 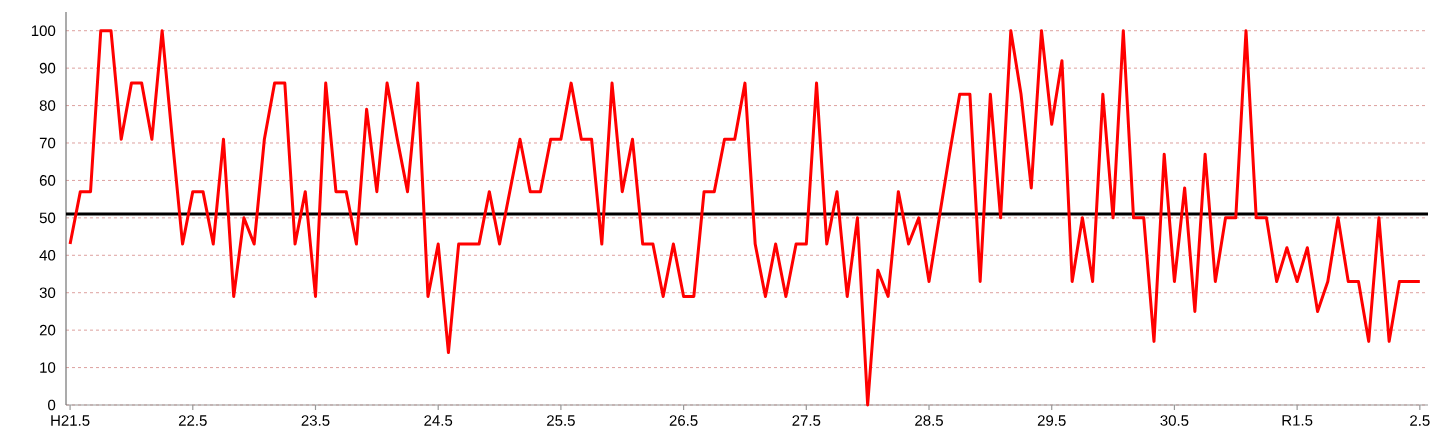 What do you see at coordinates (47, 218) in the screenshot?
I see `y-tick-label: 50` at bounding box center [47, 218].